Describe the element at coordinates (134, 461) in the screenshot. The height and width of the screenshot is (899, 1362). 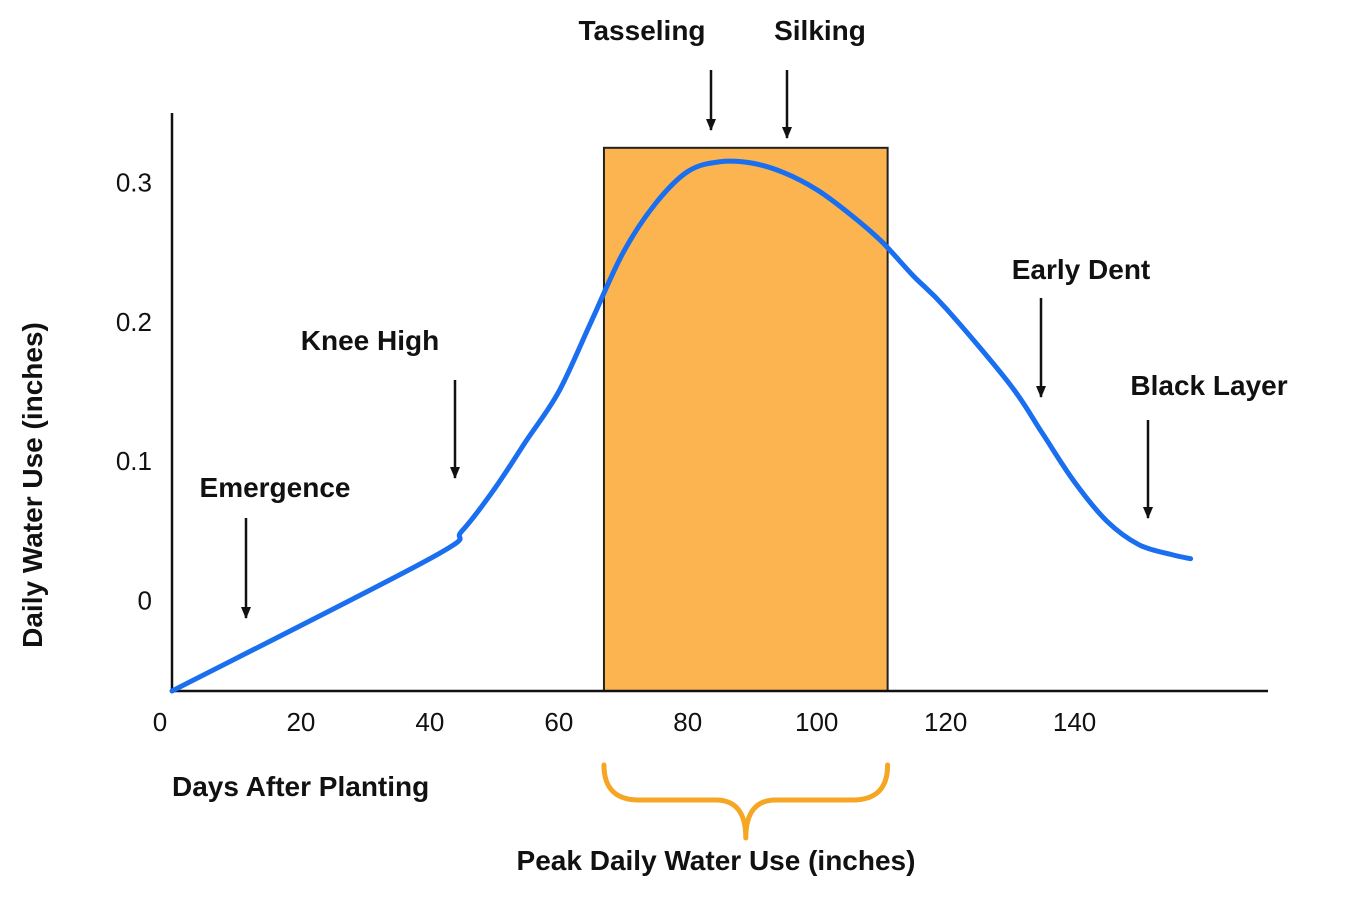
I see `y-tick-label: 0.1` at that location.